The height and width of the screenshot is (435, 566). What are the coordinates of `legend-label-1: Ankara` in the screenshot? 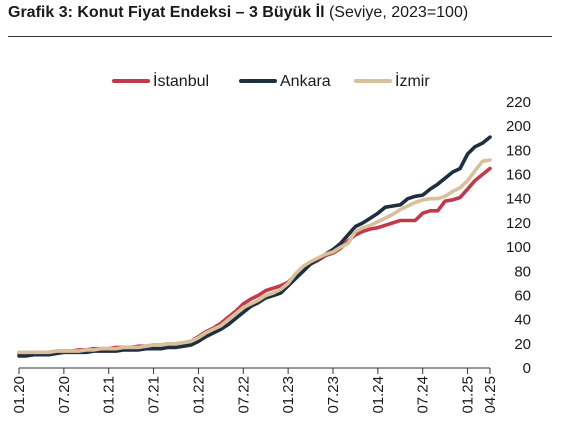 It's located at (305, 81).